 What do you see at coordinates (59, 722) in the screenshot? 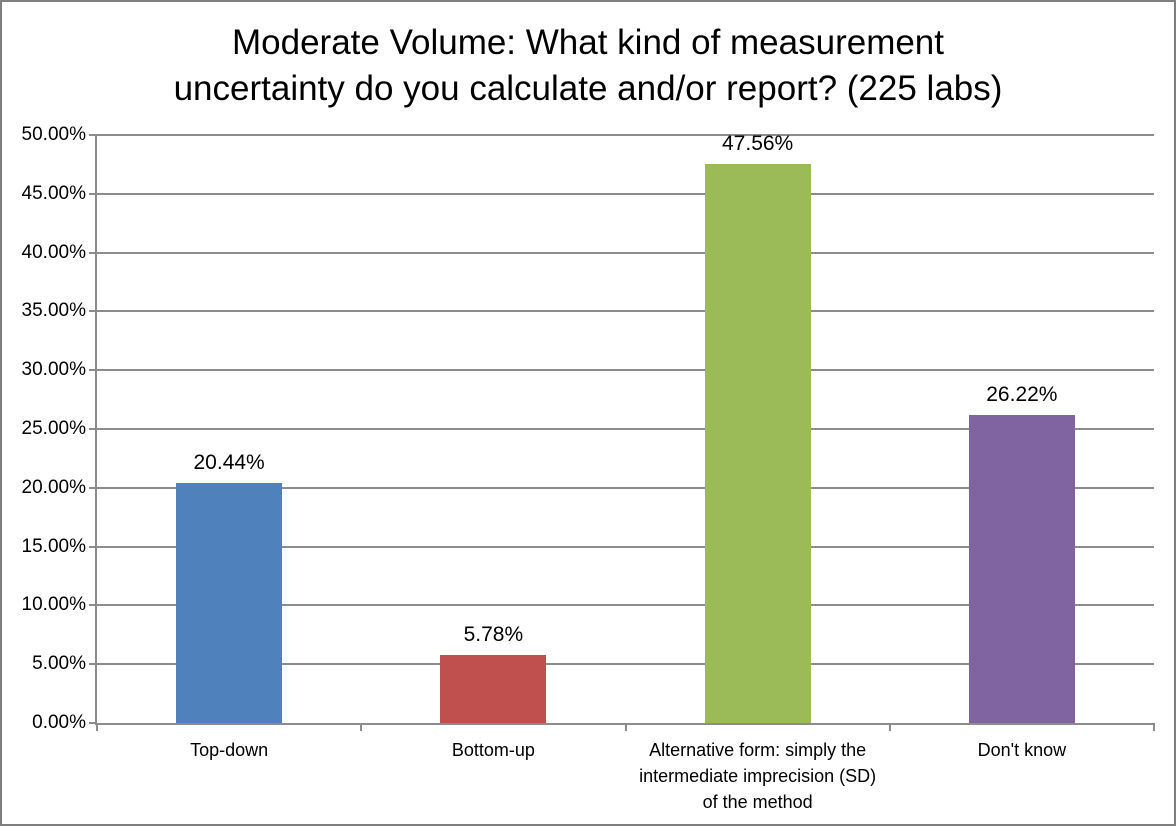
I see `y-axis-label: 0.00%` at bounding box center [59, 722].